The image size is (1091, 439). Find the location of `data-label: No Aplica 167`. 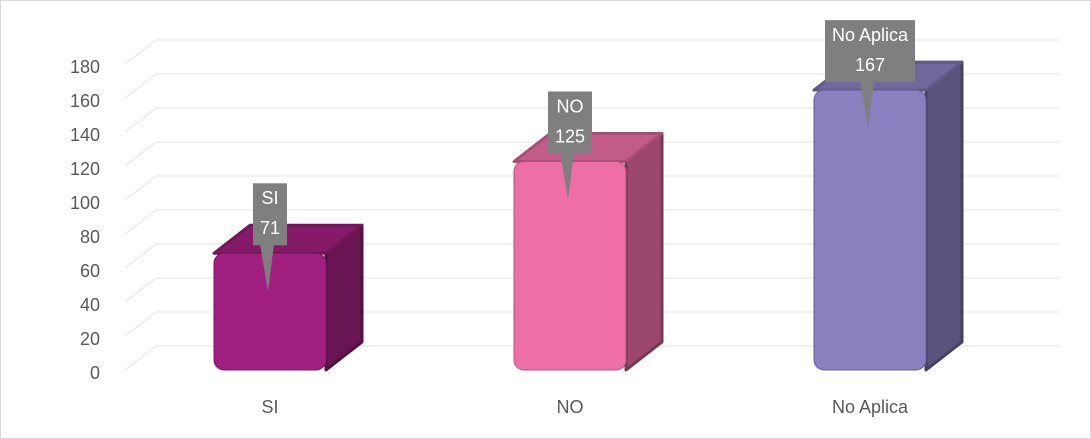

data-label: No Aplica 167 is located at coordinates (870, 74).